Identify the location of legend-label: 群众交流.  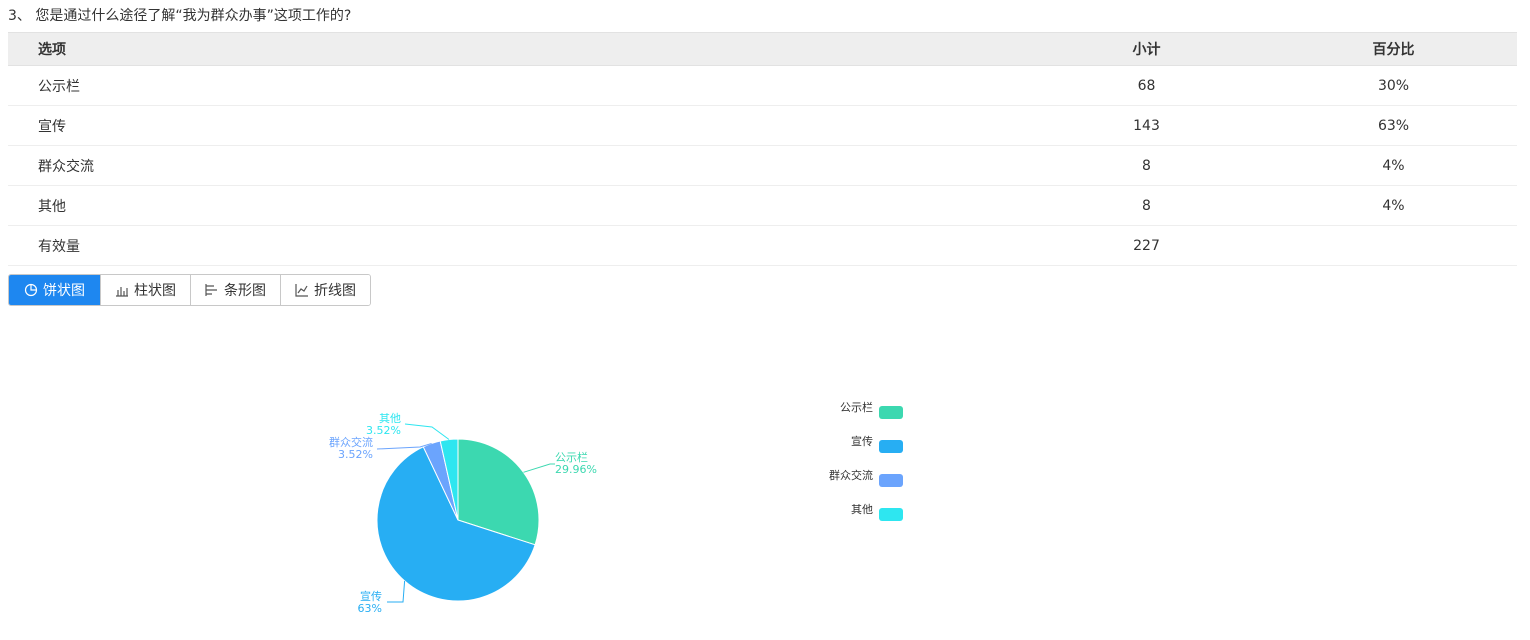
(851, 475).